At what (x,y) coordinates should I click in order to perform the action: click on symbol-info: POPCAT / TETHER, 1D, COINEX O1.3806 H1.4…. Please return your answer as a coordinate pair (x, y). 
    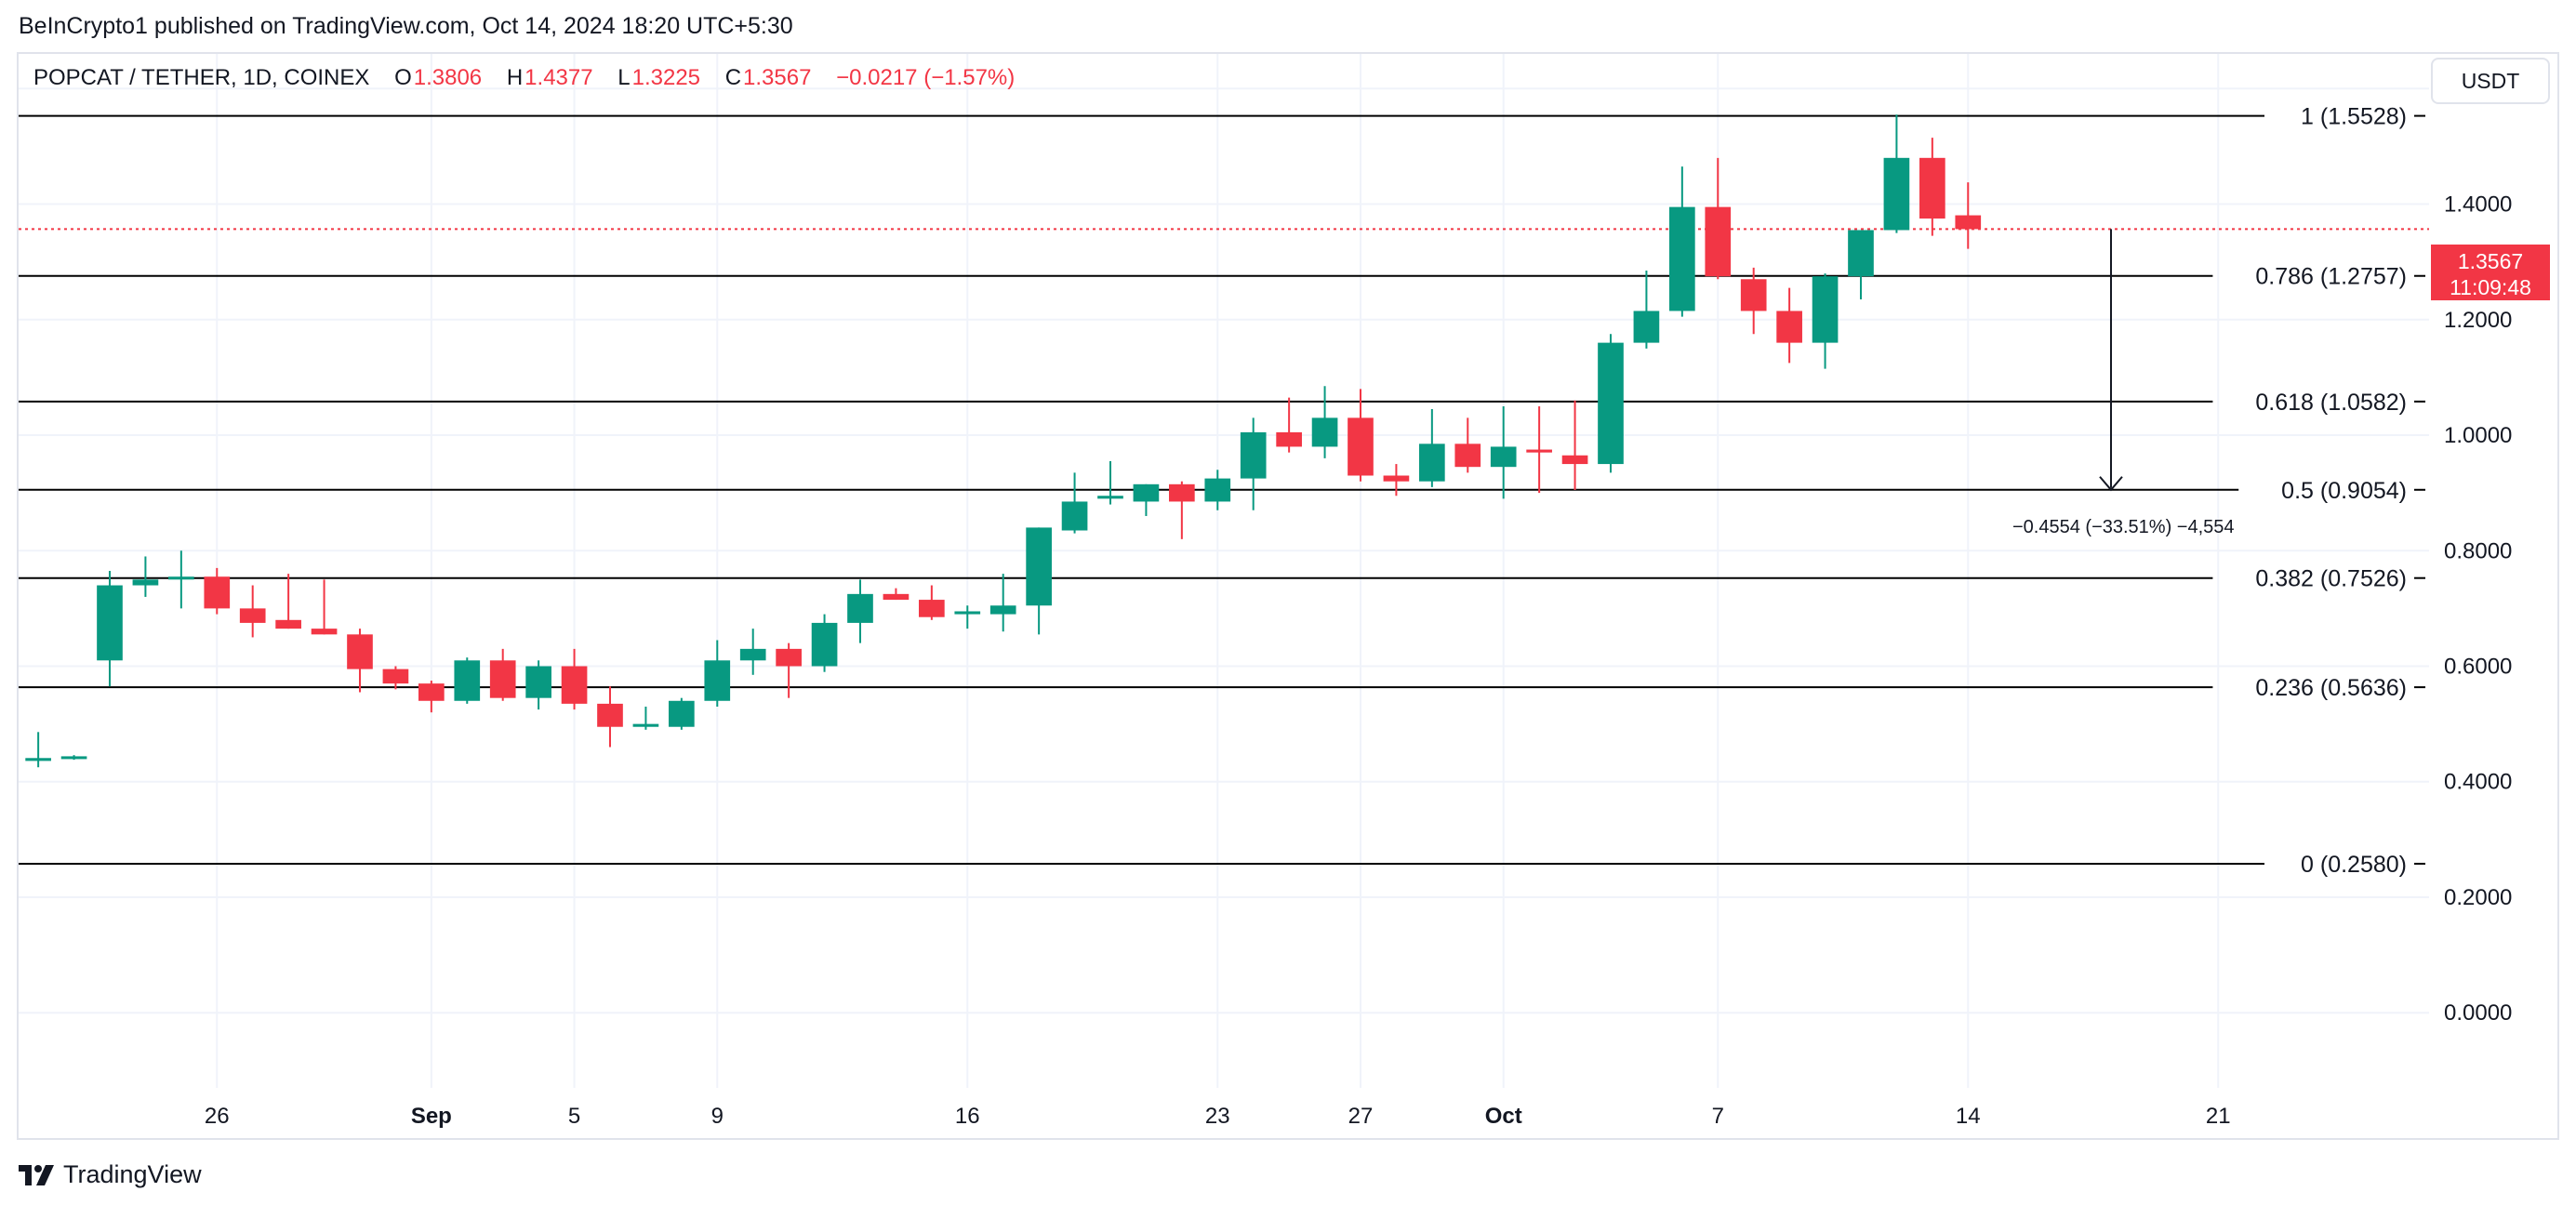
    Looking at the image, I should click on (524, 78).